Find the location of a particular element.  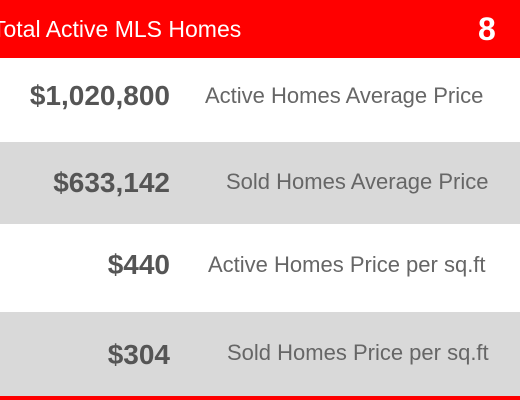

stat-value: $440 is located at coordinates (138, 264).